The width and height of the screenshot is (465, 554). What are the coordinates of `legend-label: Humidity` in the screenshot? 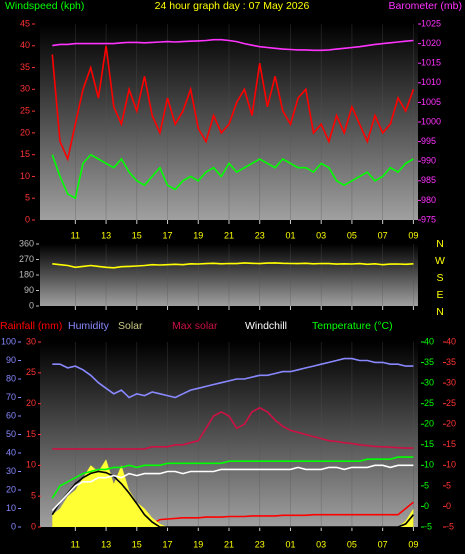 It's located at (89, 326).